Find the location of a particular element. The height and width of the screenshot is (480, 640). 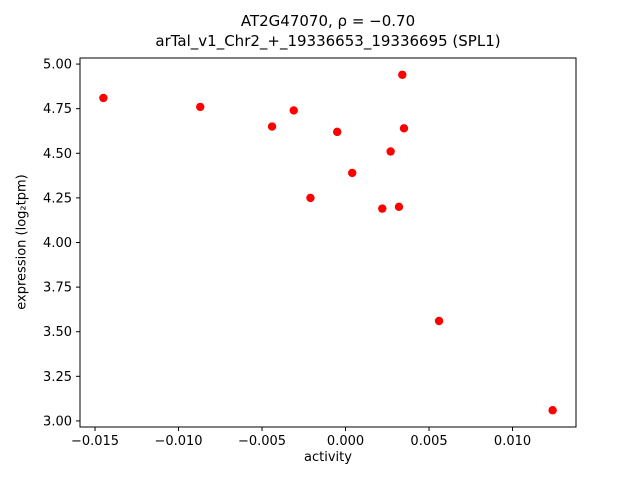

y-tick-label: 4.25 is located at coordinates (57, 198).